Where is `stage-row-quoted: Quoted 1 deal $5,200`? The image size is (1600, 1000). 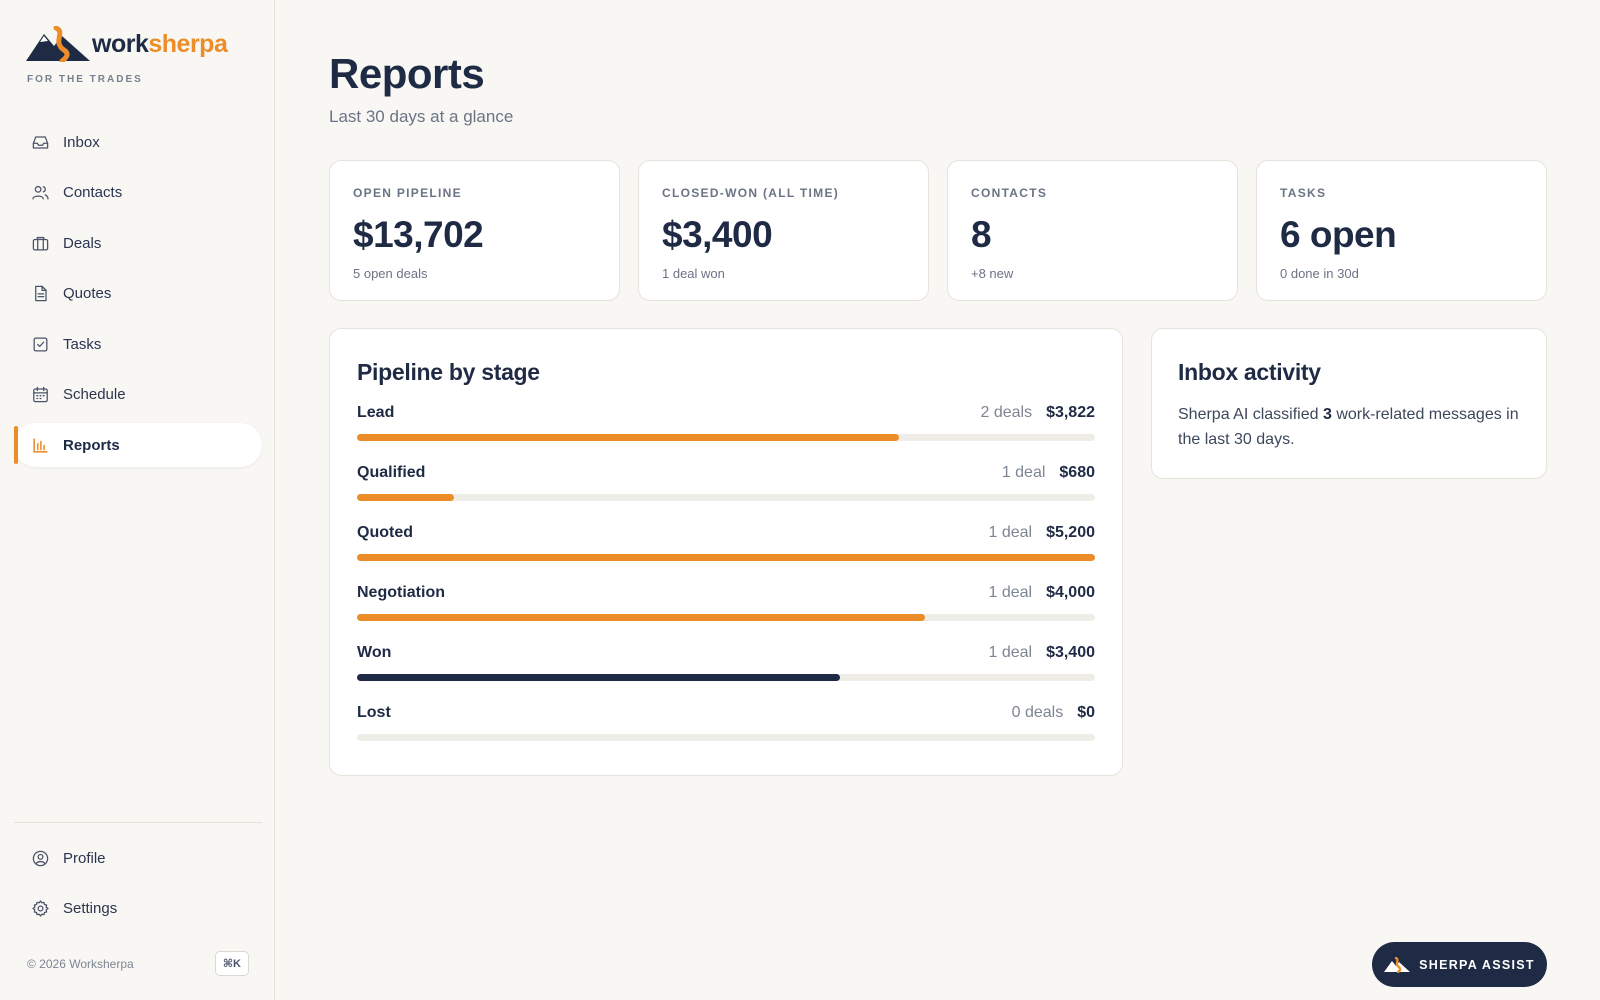
stage-row-quoted: Quoted 1 deal $5,200 is located at coordinates (726, 551).